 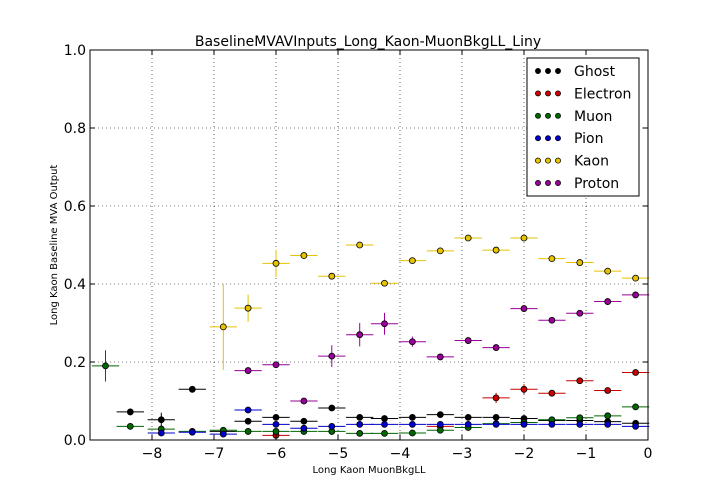 What do you see at coordinates (602, 94) in the screenshot?
I see `legend-label: Electron` at bounding box center [602, 94].